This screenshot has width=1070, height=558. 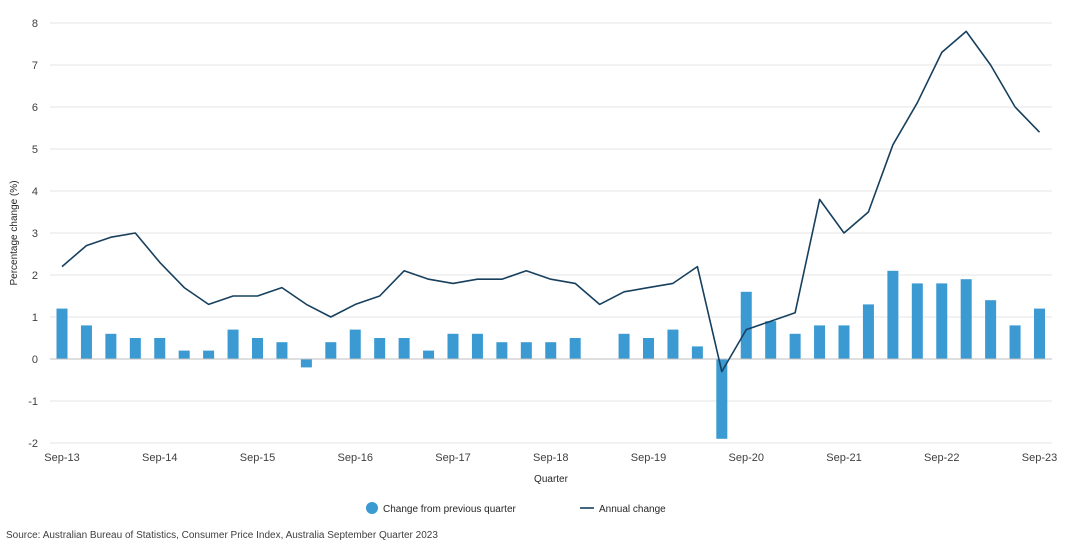 I want to click on y-tick-label: 7, so click(x=35, y=66).